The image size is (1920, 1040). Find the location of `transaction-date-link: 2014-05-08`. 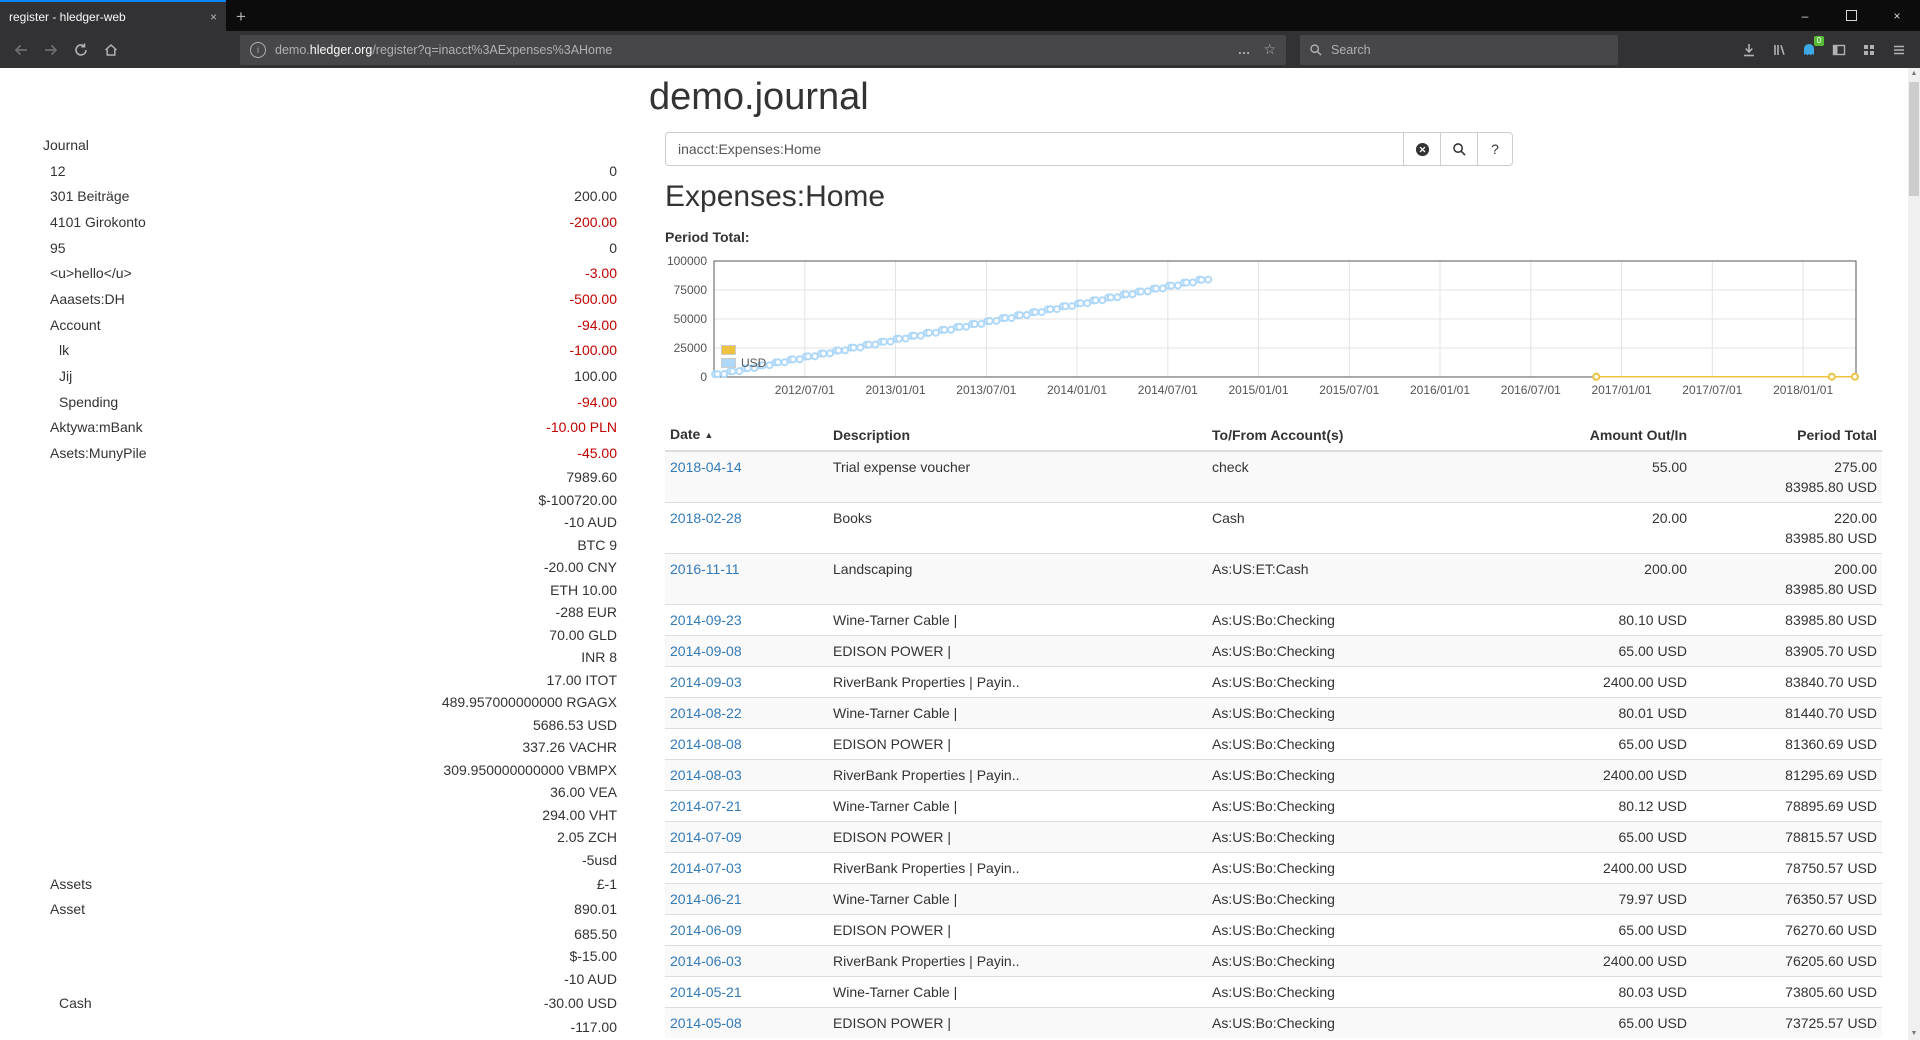

transaction-date-link: 2014-05-08 is located at coordinates (706, 1023).